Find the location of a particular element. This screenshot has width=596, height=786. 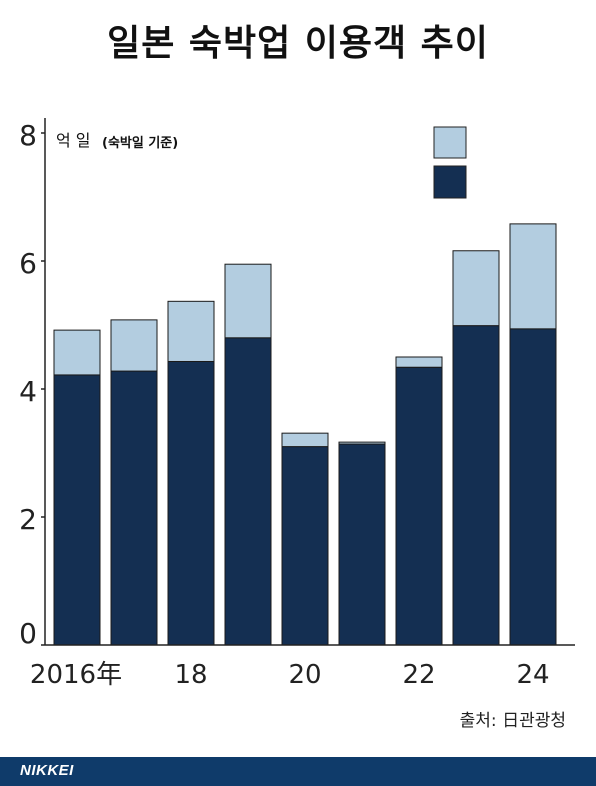

bar-segment-2024-dark is located at coordinates (533, 487).